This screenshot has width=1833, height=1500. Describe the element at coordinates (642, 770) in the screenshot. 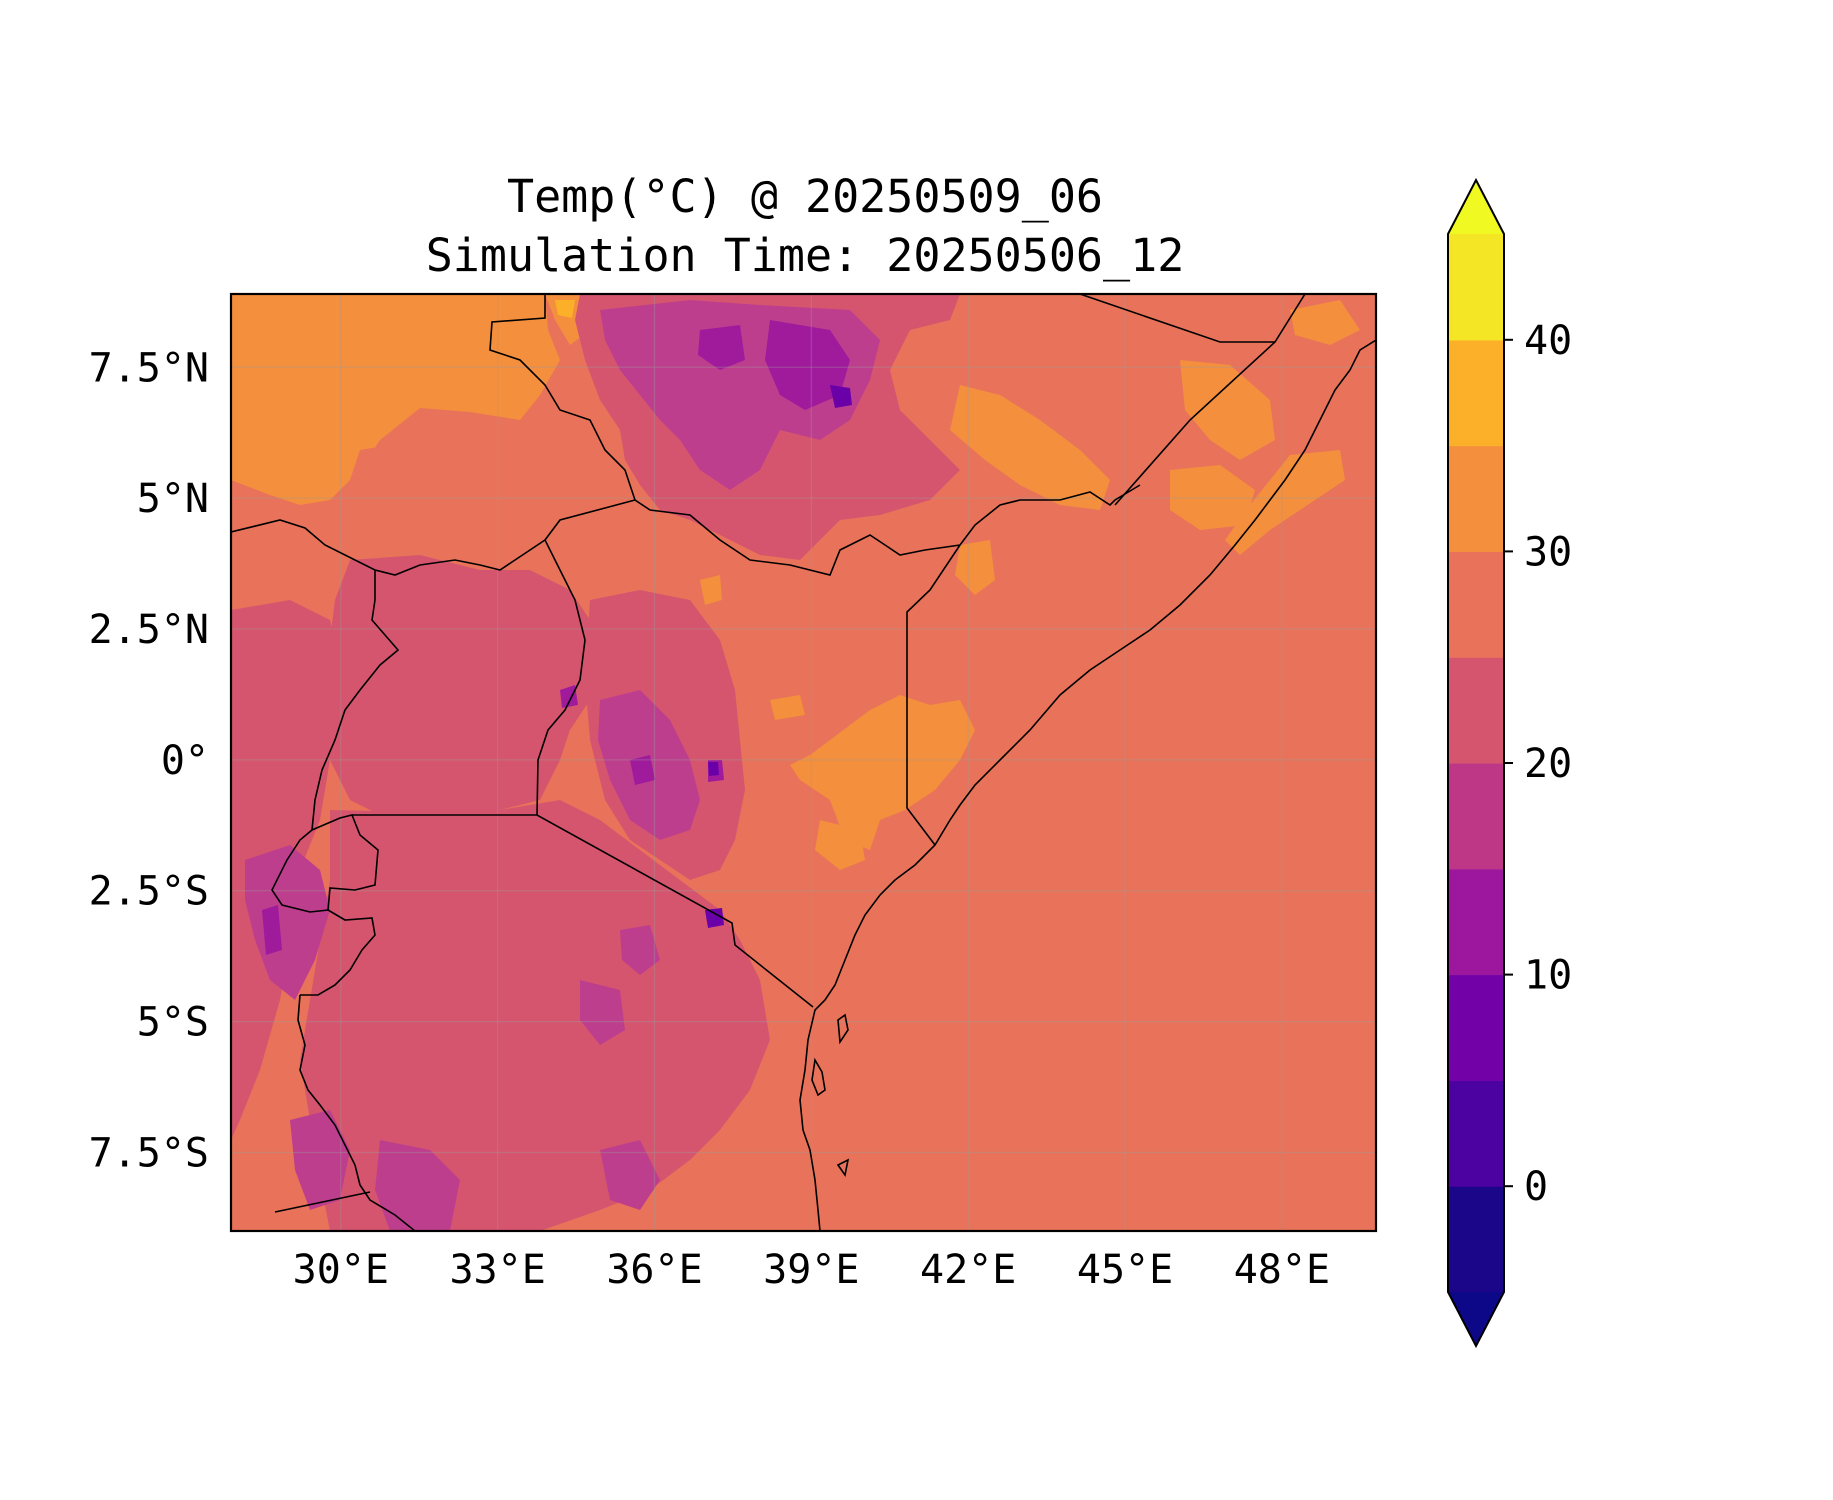

I see `temp-field-10-15-kenya` at that location.